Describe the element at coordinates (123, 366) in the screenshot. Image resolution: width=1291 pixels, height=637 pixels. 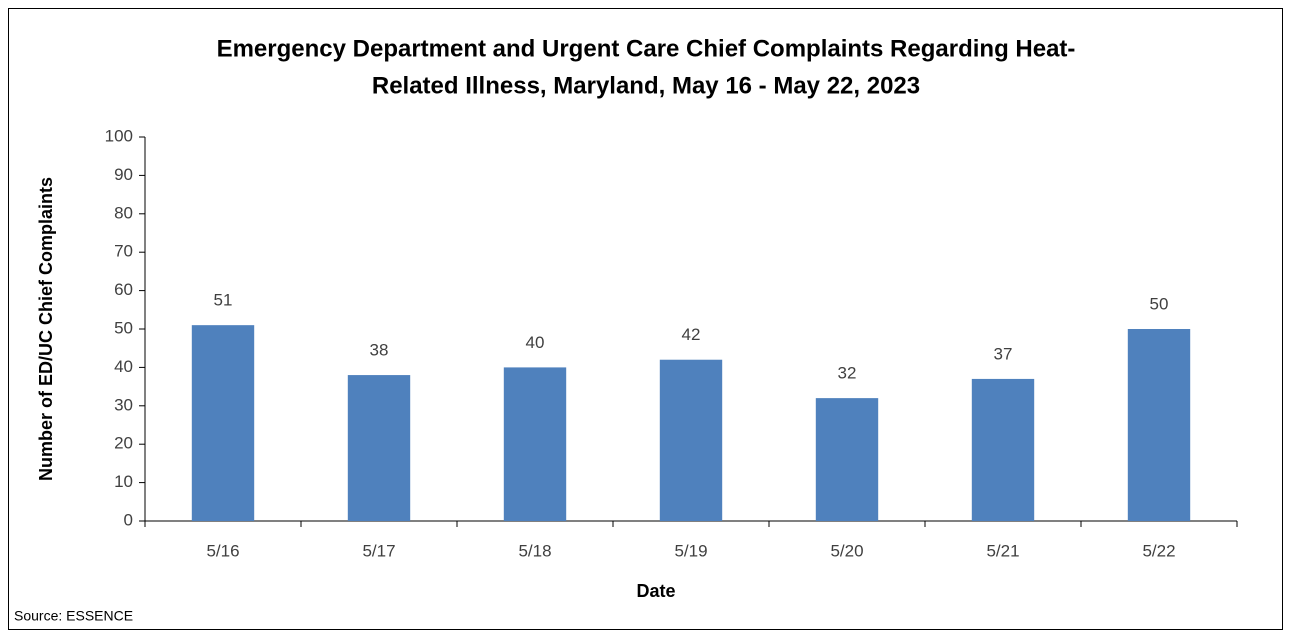
I see `y-tick-label: 40` at that location.